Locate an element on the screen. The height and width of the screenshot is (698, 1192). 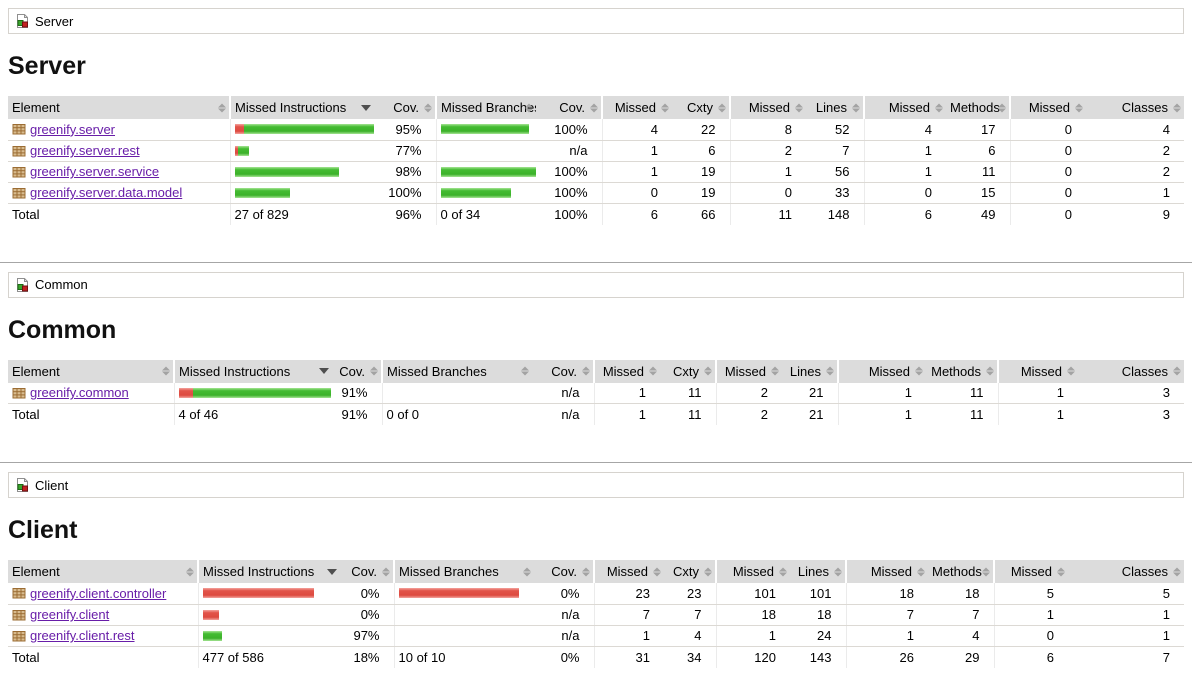
row-cell-branches-bar is located at coordinates (485, 130).